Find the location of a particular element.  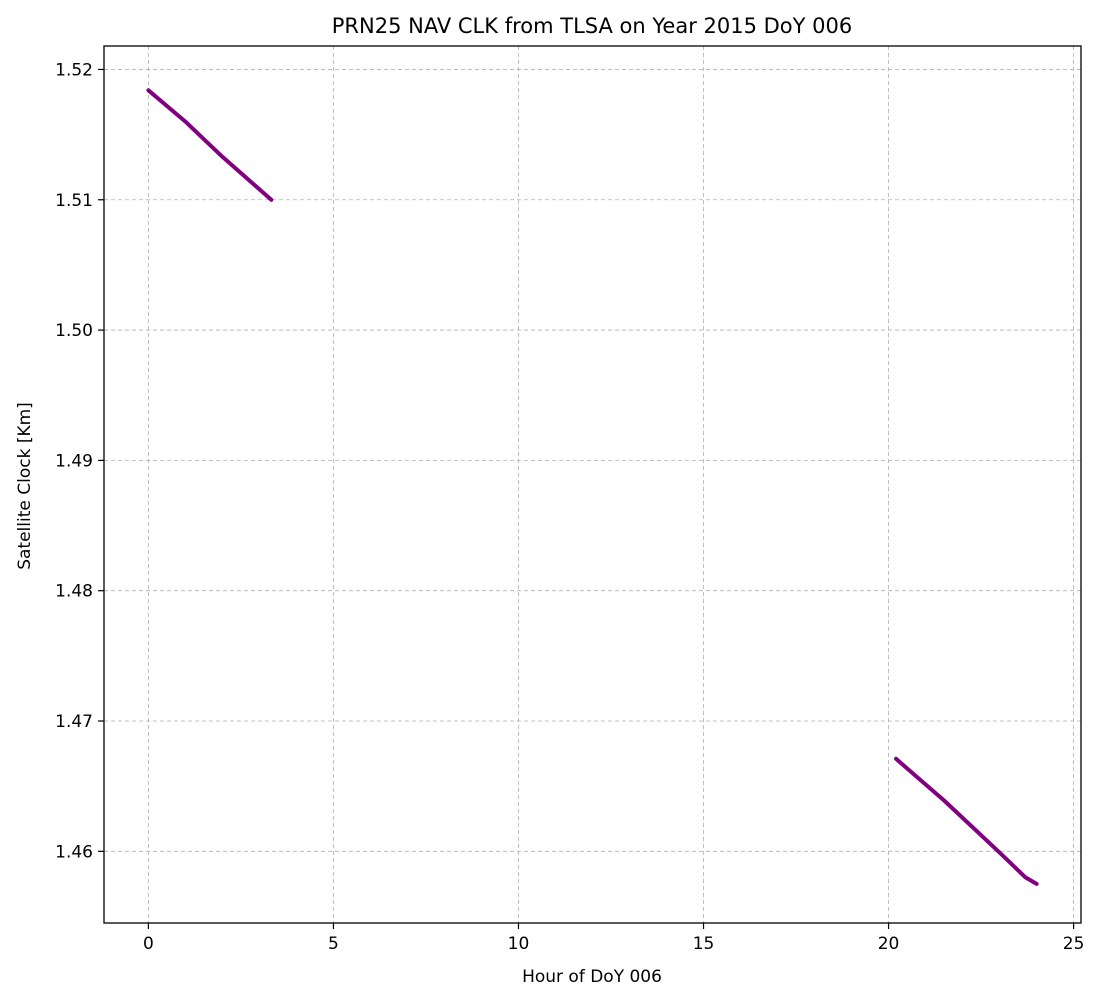

y-tick-label: 1.47 is located at coordinates (74, 722).